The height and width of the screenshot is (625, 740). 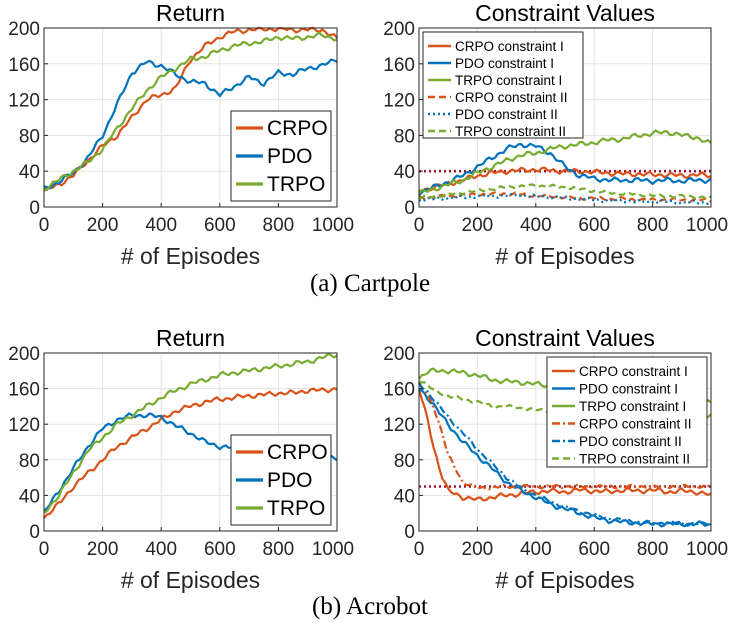 What do you see at coordinates (504, 63) in the screenshot?
I see `legend-entry-pdo-constraint-i: PDO constraint I` at bounding box center [504, 63].